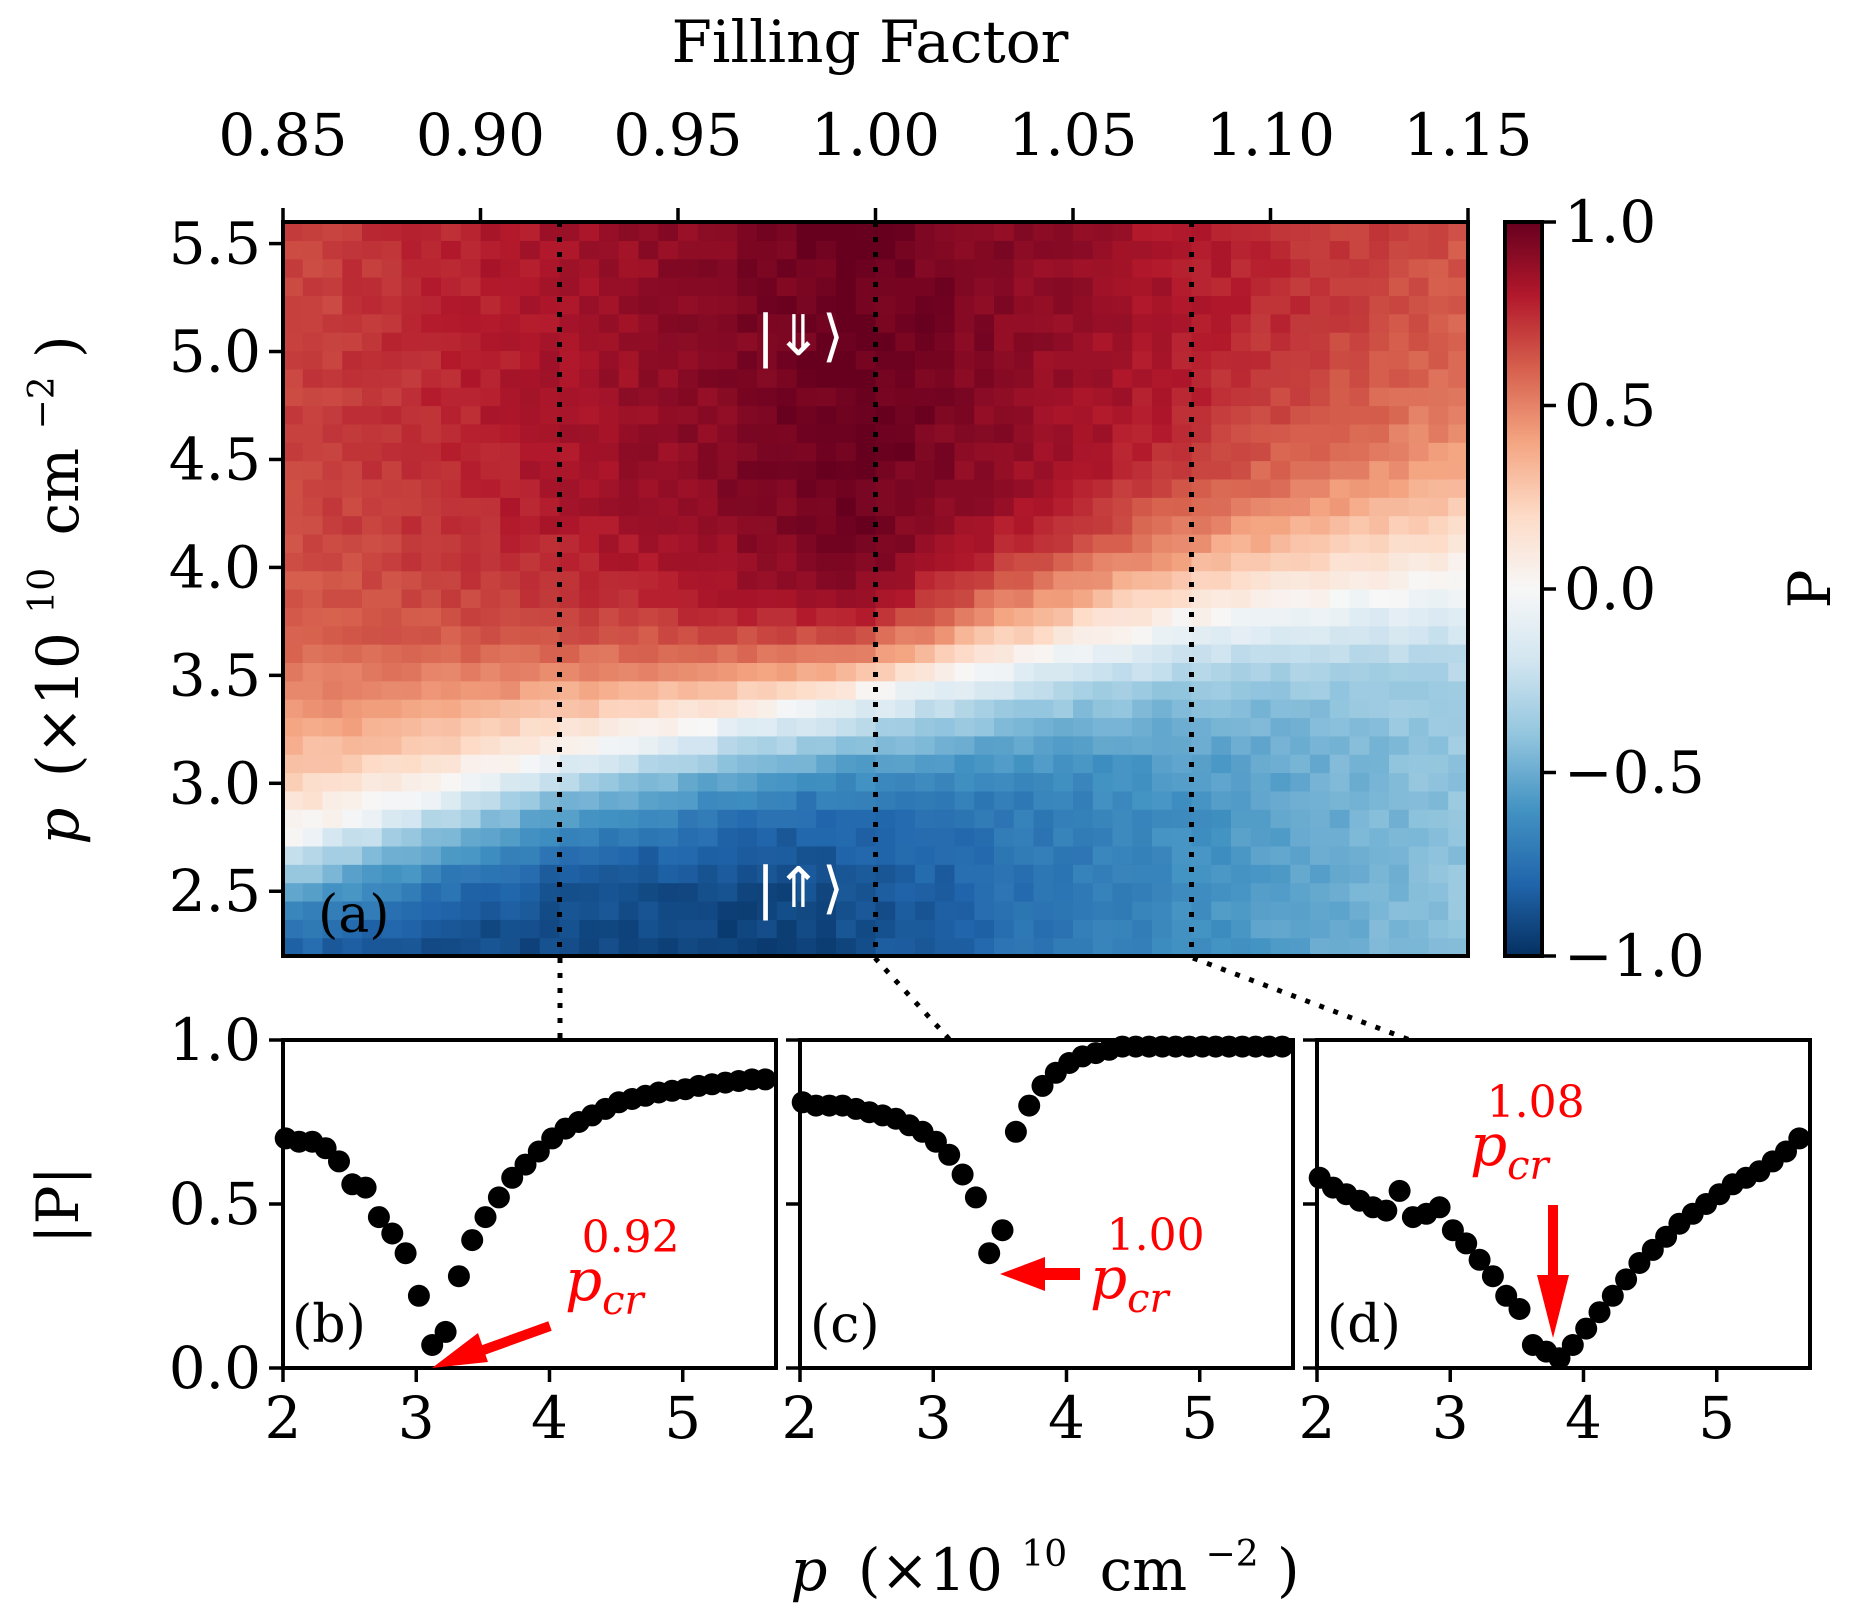 The height and width of the screenshot is (1615, 1857). What do you see at coordinates (215, 567) in the screenshot?
I see `y-tick-label: 4.0` at bounding box center [215, 567].